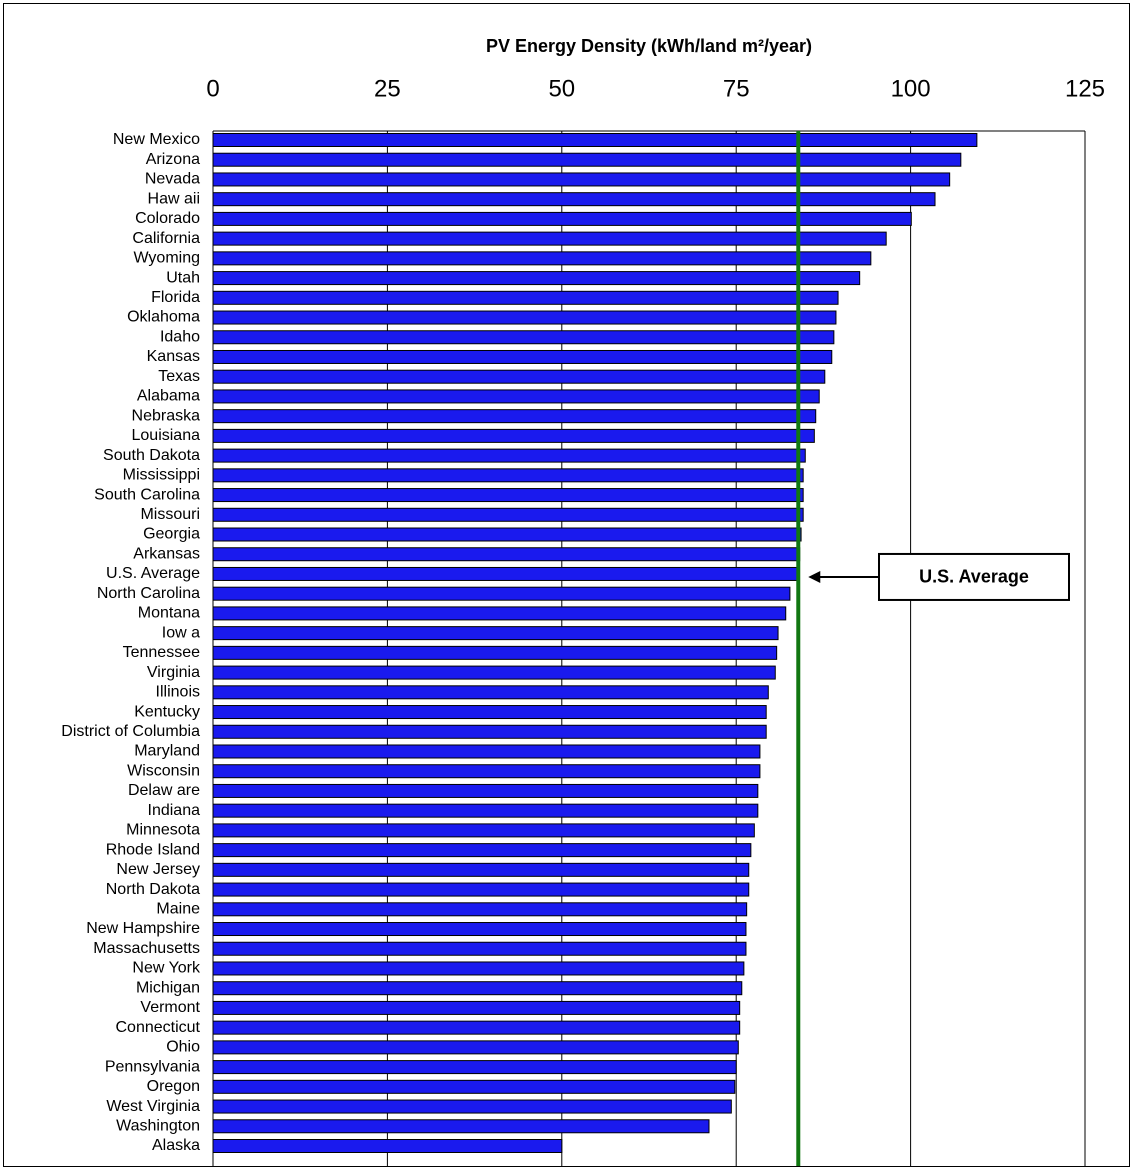 The height and width of the screenshot is (1170, 1133). Describe the element at coordinates (153, 889) in the screenshot. I see `y-tick-label: North Dakota` at that location.